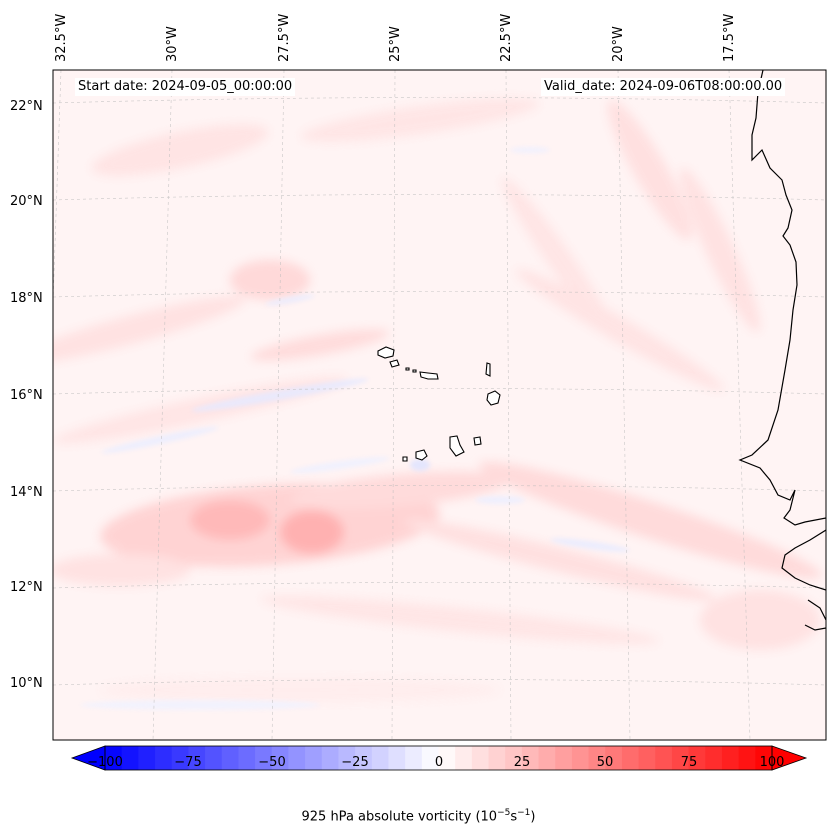 Image resolution: width=837 pixels, height=839 pixels. I want to click on valid-date-label: Valid_date: 2024-09-06T08:00:00.00, so click(663, 87).